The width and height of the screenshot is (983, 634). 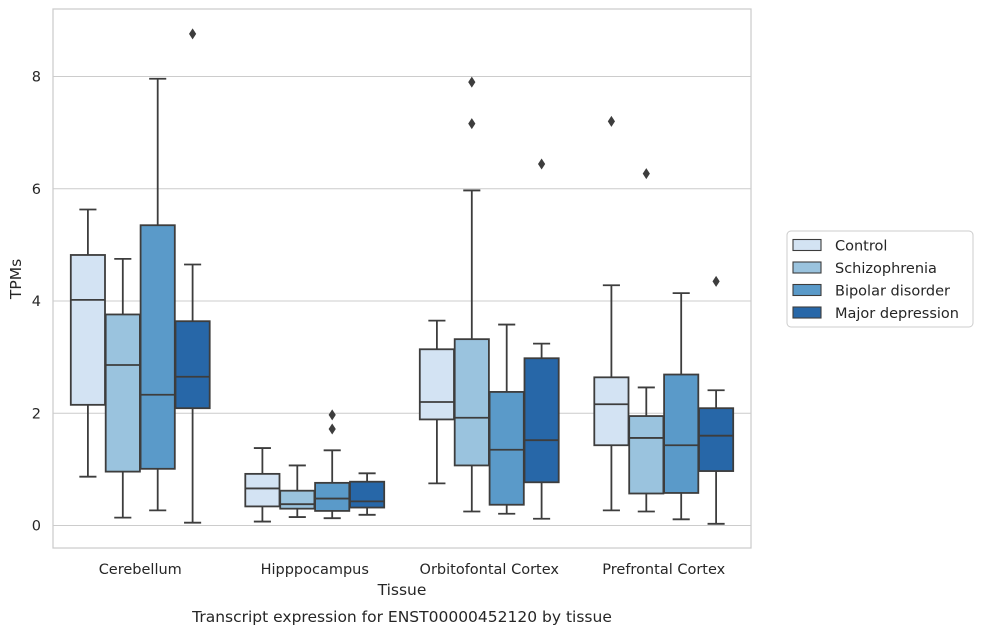 What do you see at coordinates (402, 590) in the screenshot?
I see `x-axis-label: Tissue` at bounding box center [402, 590].